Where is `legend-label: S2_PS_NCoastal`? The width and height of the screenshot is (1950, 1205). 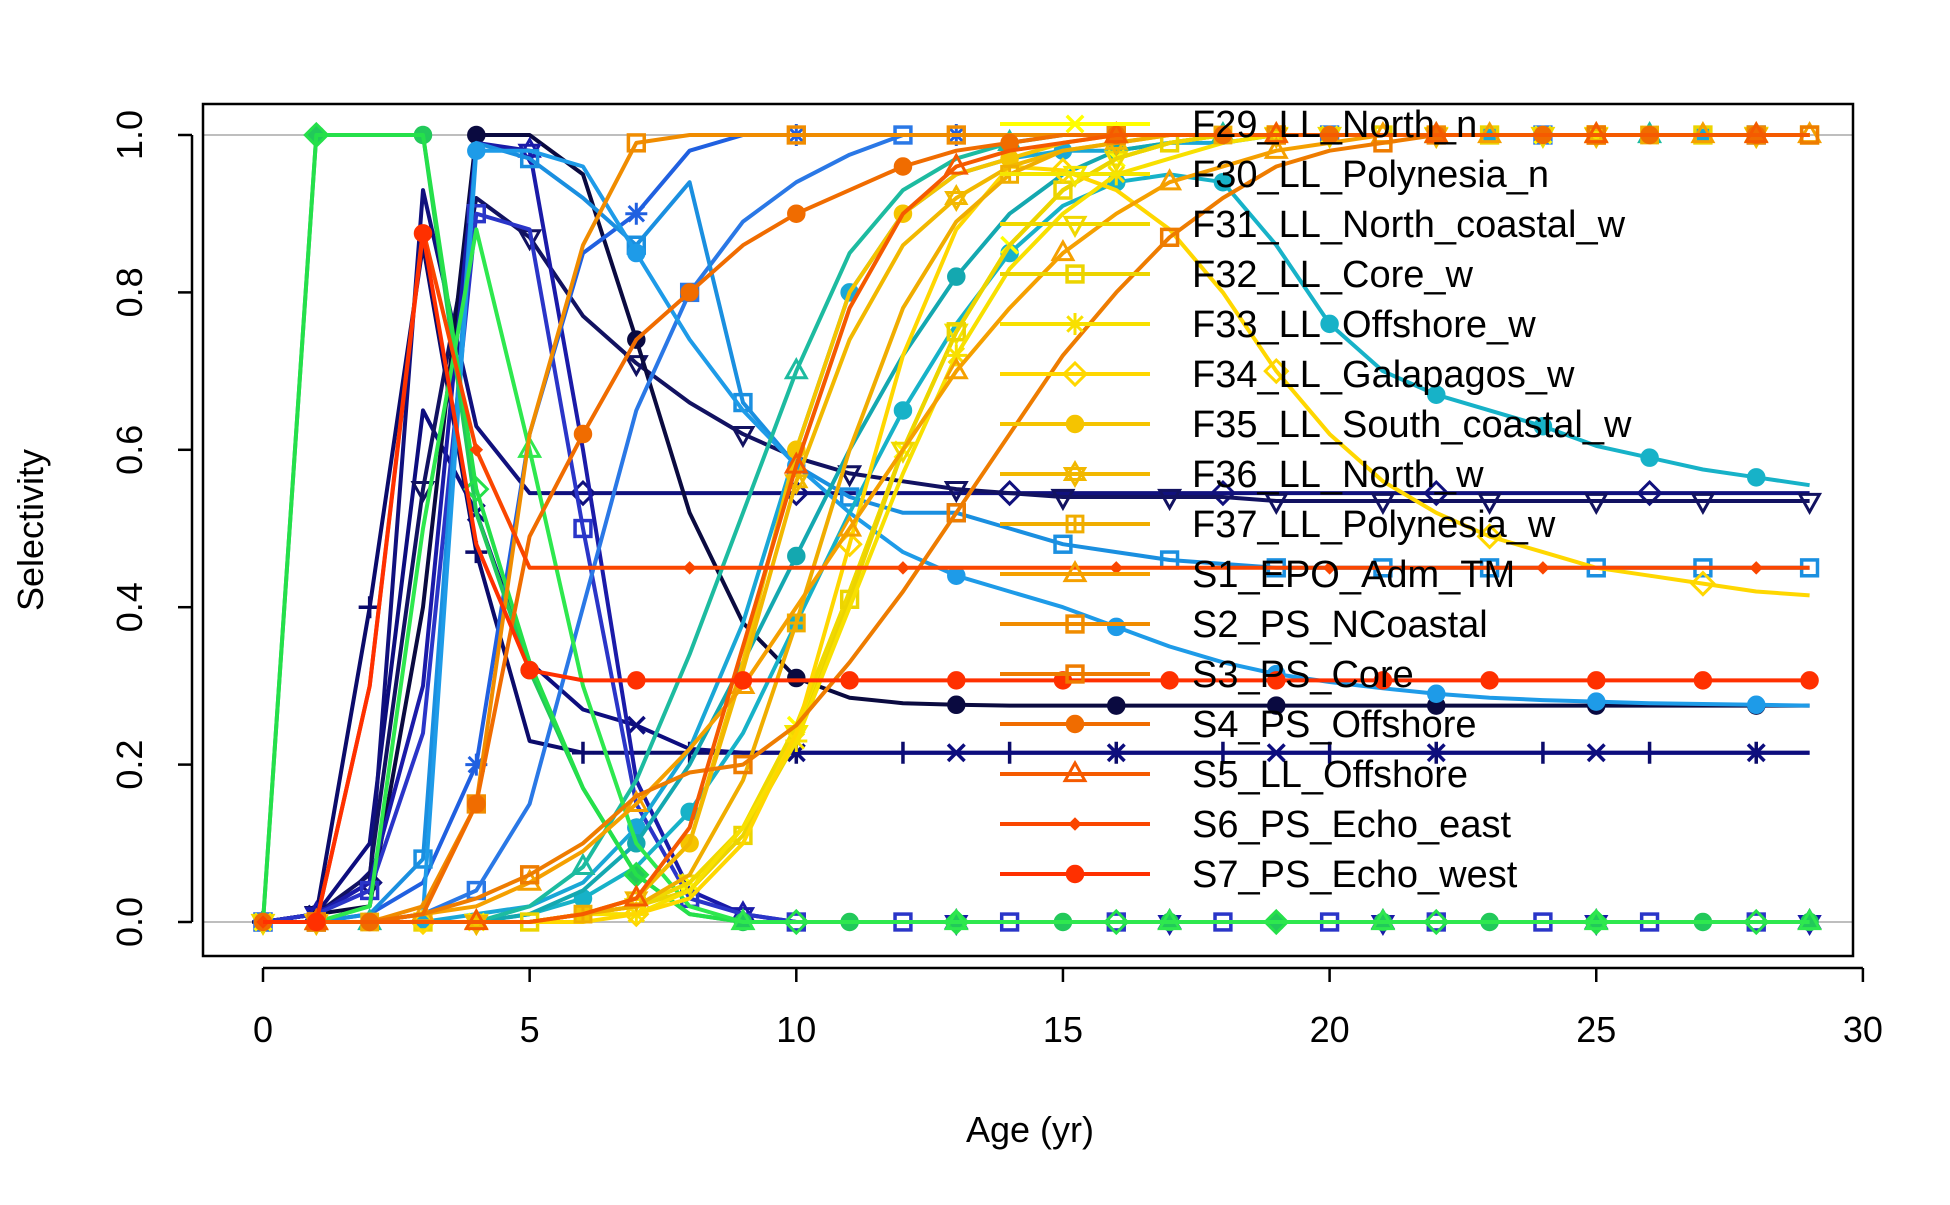
legend-label: S2_PS_NCoastal is located at coordinates (1340, 625).